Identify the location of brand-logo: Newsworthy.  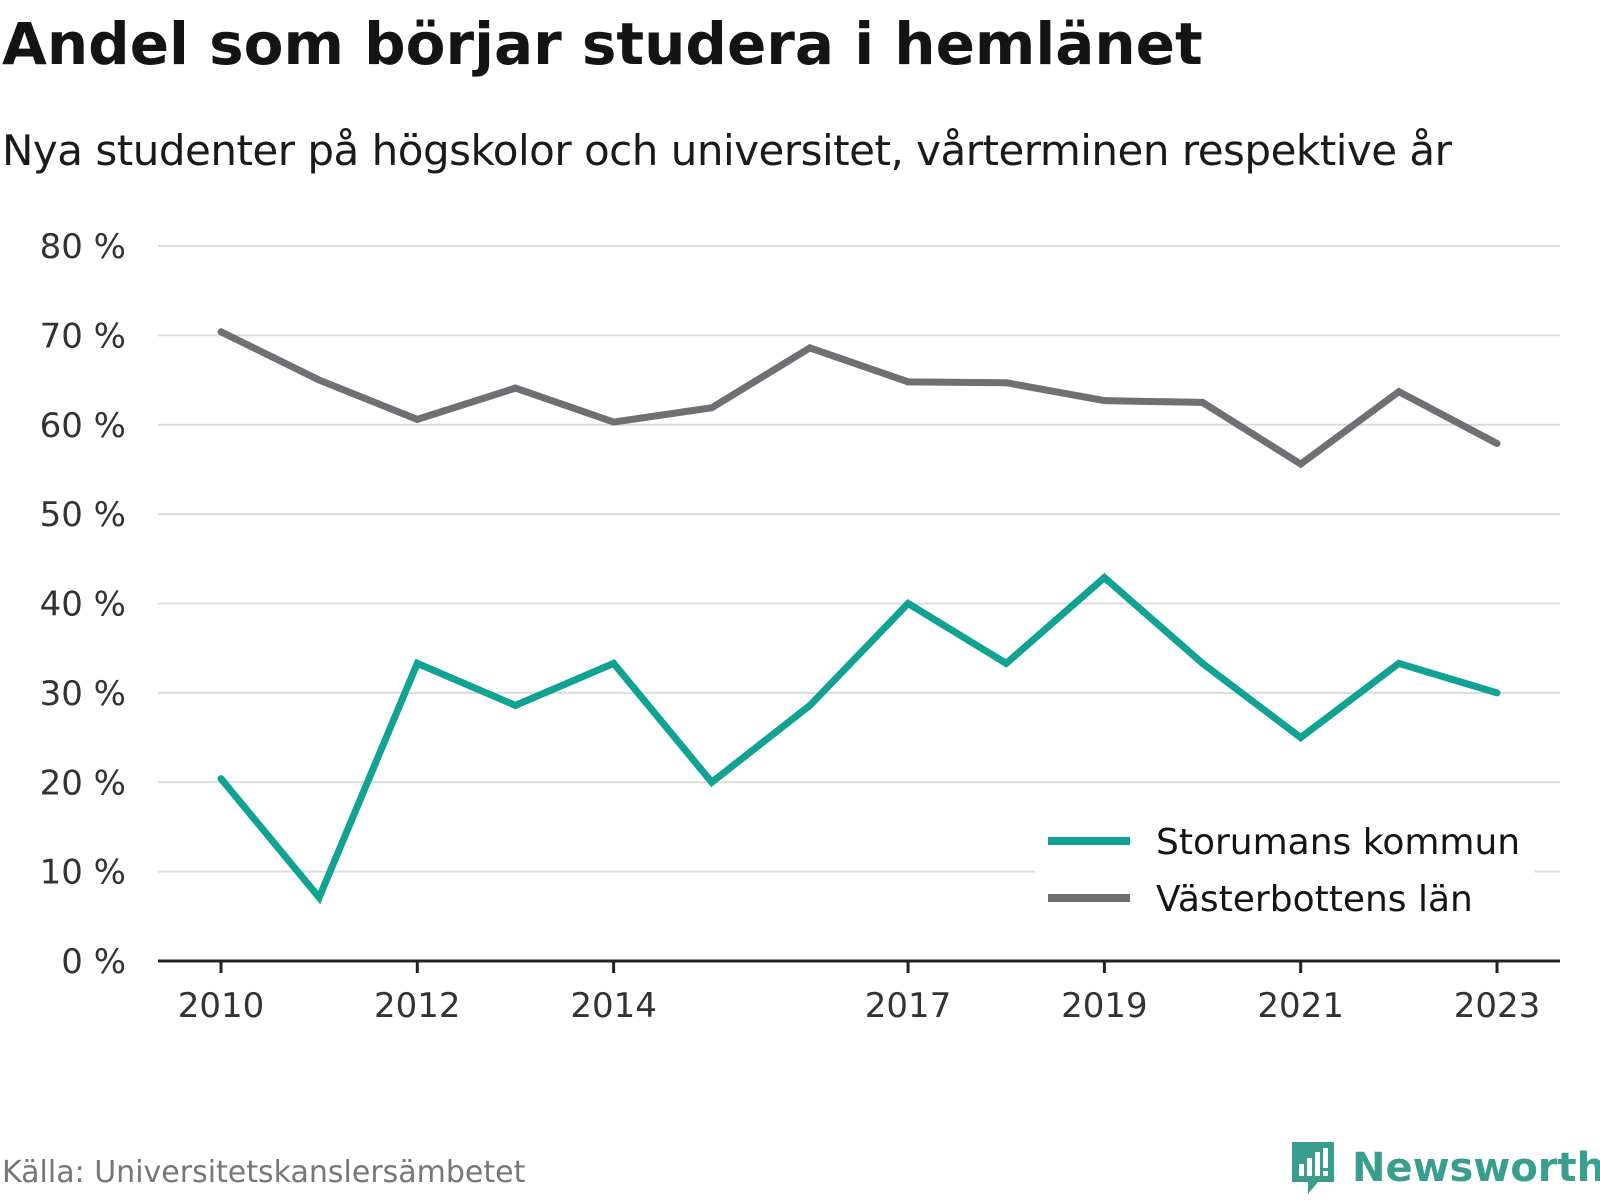
(1444, 1168).